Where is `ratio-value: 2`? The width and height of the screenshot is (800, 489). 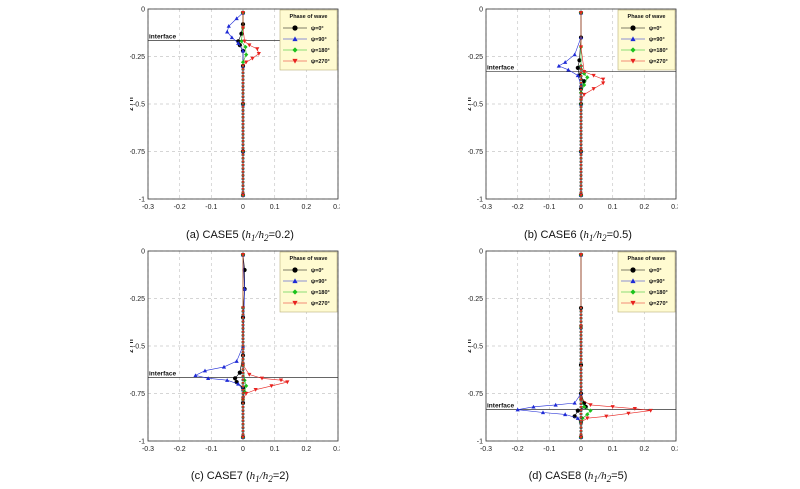
ratio-value: 2 is located at coordinates (282, 476).